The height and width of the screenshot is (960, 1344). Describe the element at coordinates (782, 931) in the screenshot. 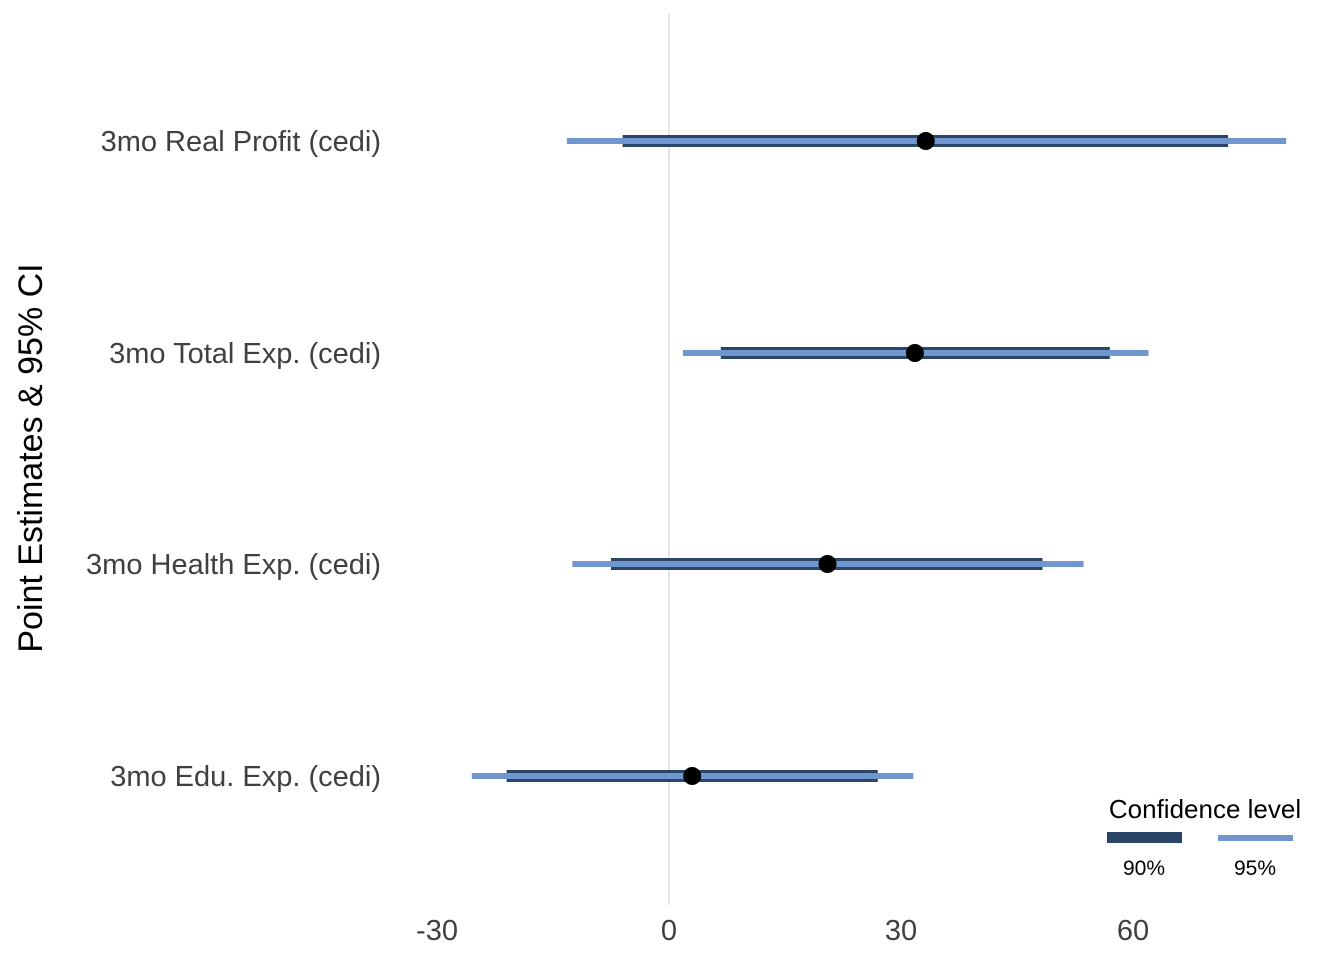

I see `x-axis-tick-labels: -30 0 30 60` at that location.